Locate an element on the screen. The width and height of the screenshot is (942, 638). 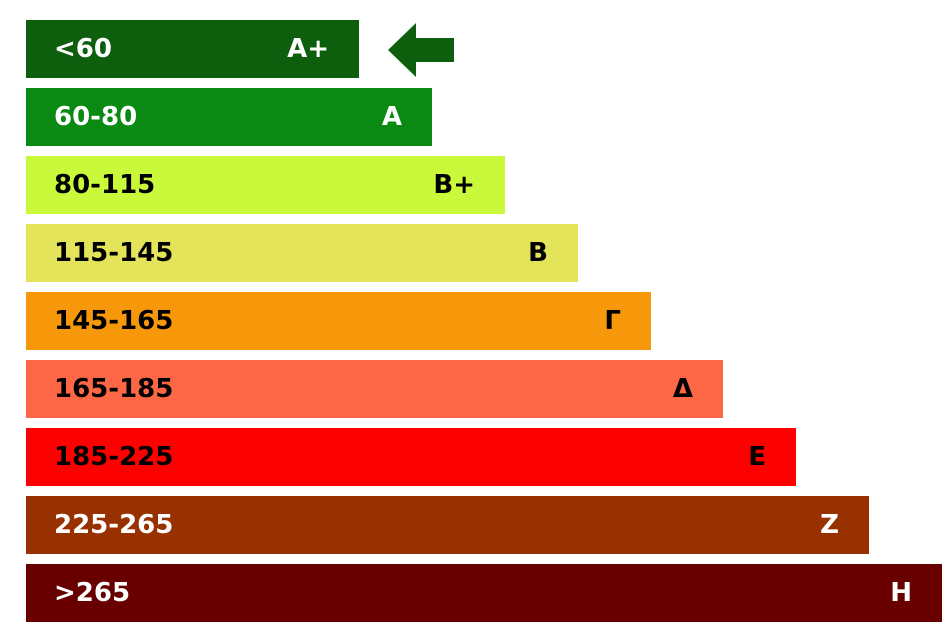
class-label: Z is located at coordinates (829, 525).